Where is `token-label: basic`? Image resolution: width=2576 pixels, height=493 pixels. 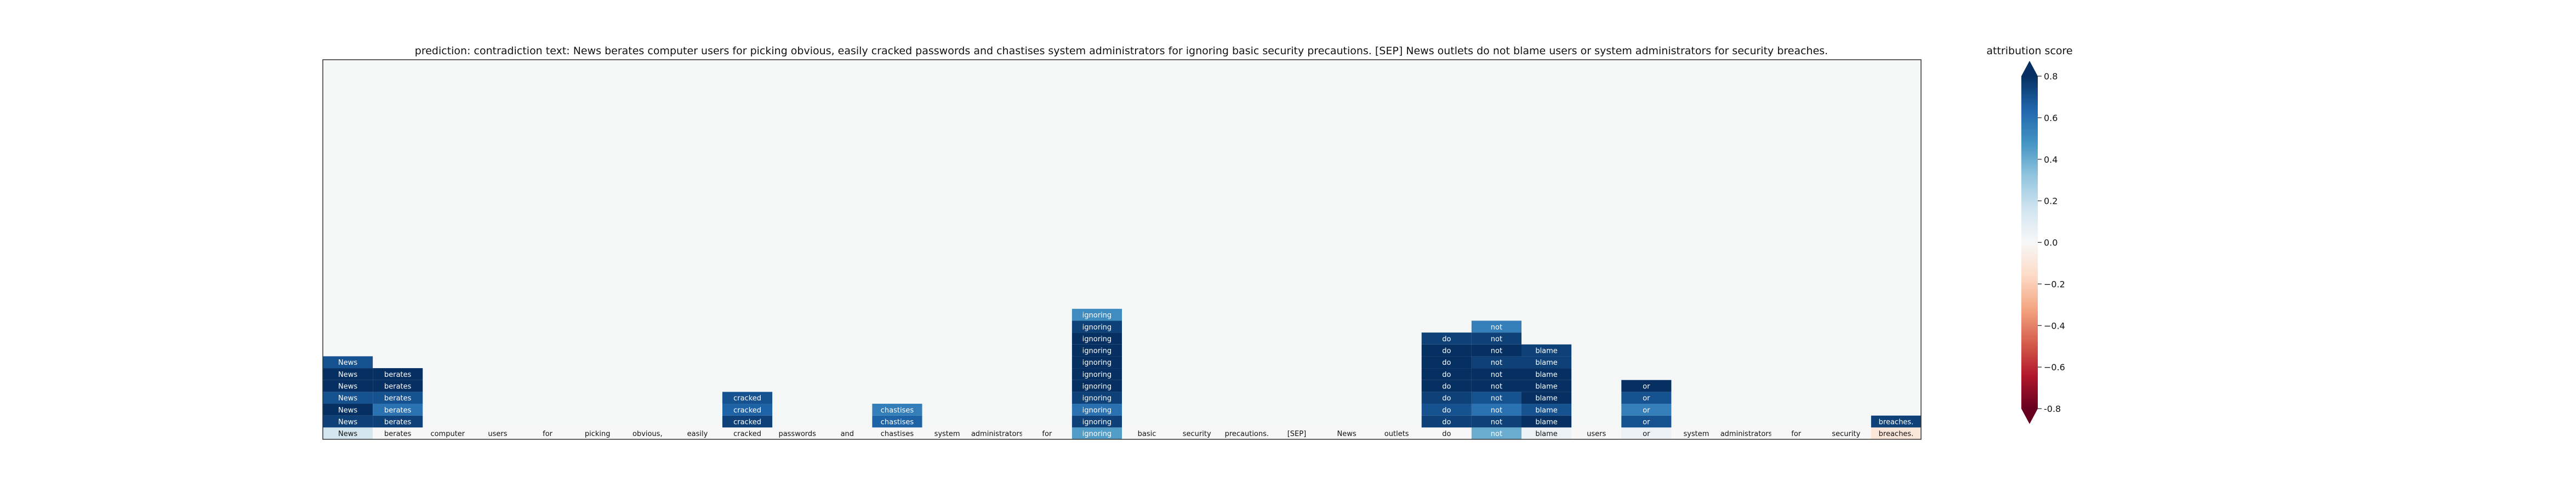 token-label: basic is located at coordinates (1147, 434).